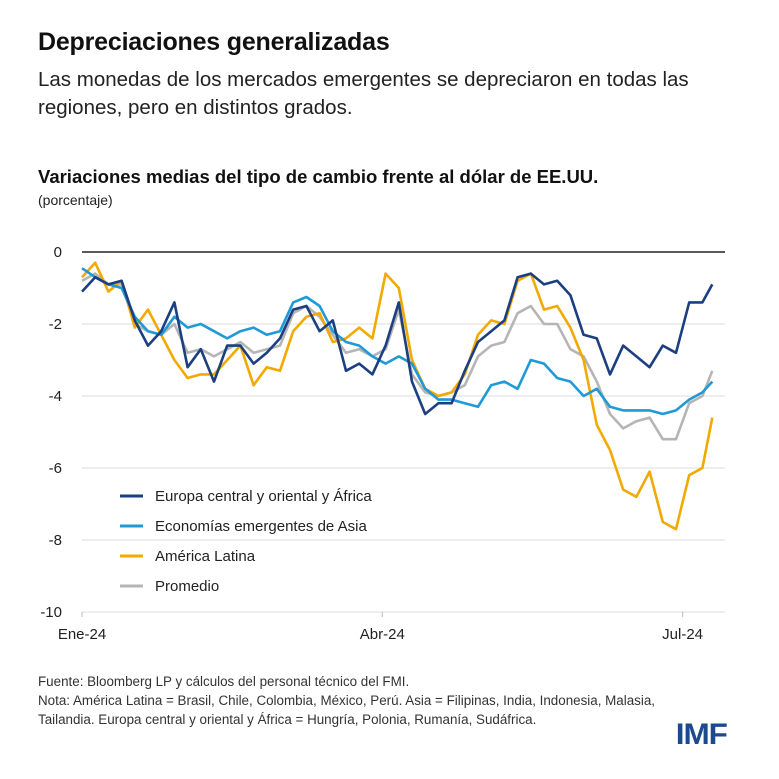 The height and width of the screenshot is (779, 779). I want to click on y-axis: 0 -2 -4 -6 -8 -10, so click(51, 432).